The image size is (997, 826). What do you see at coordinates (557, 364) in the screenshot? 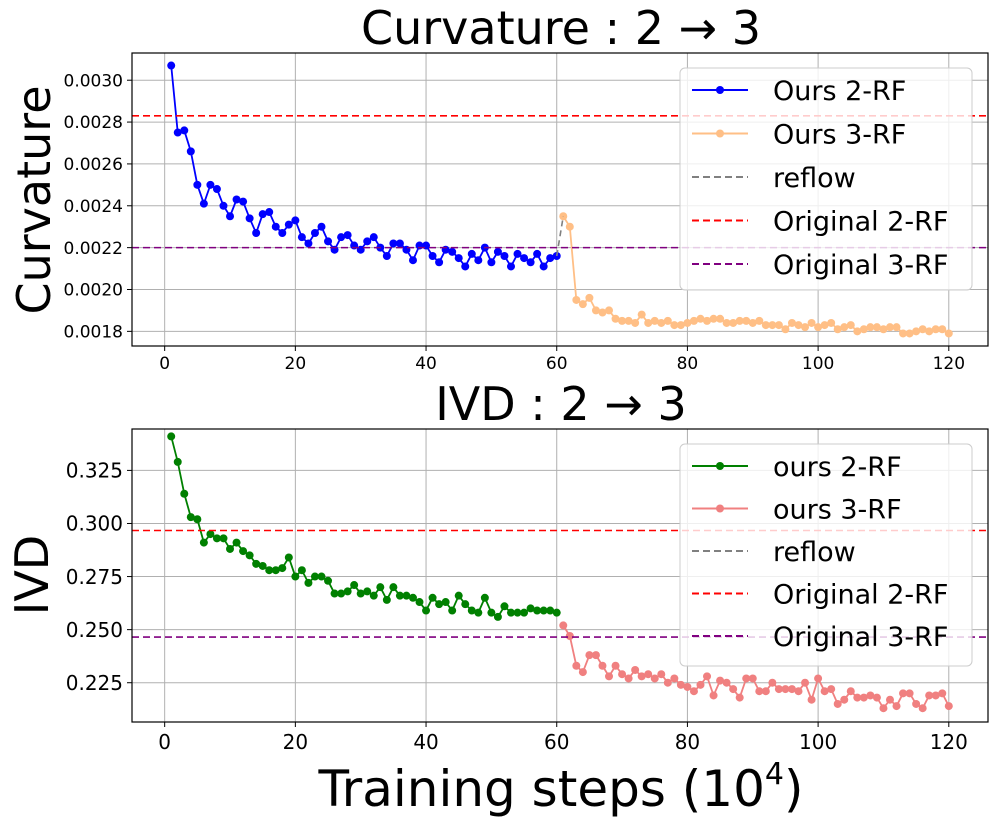
I see `curvature-x-tick-label: 60` at bounding box center [557, 364].